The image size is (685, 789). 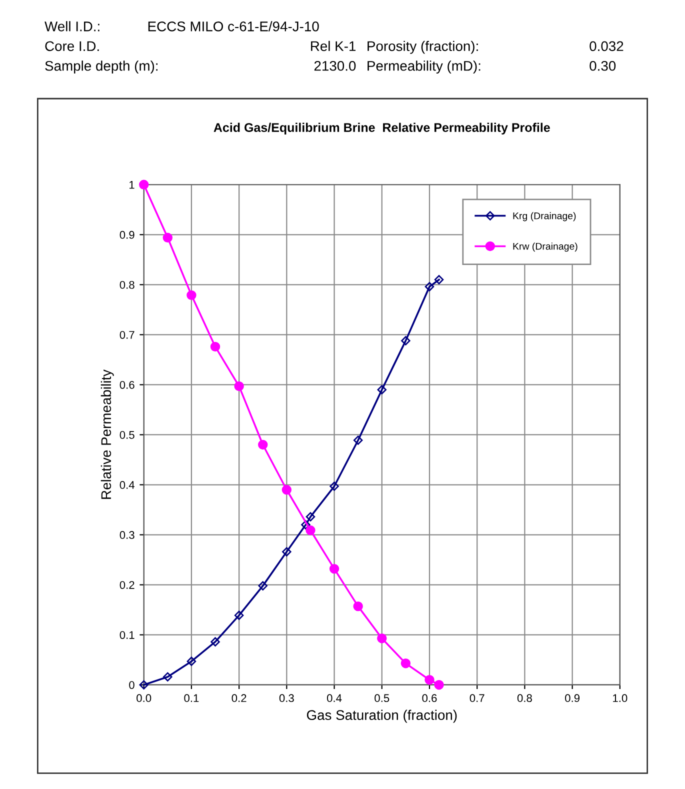 What do you see at coordinates (101, 67) in the screenshot?
I see `text: Sample depth (m):` at bounding box center [101, 67].